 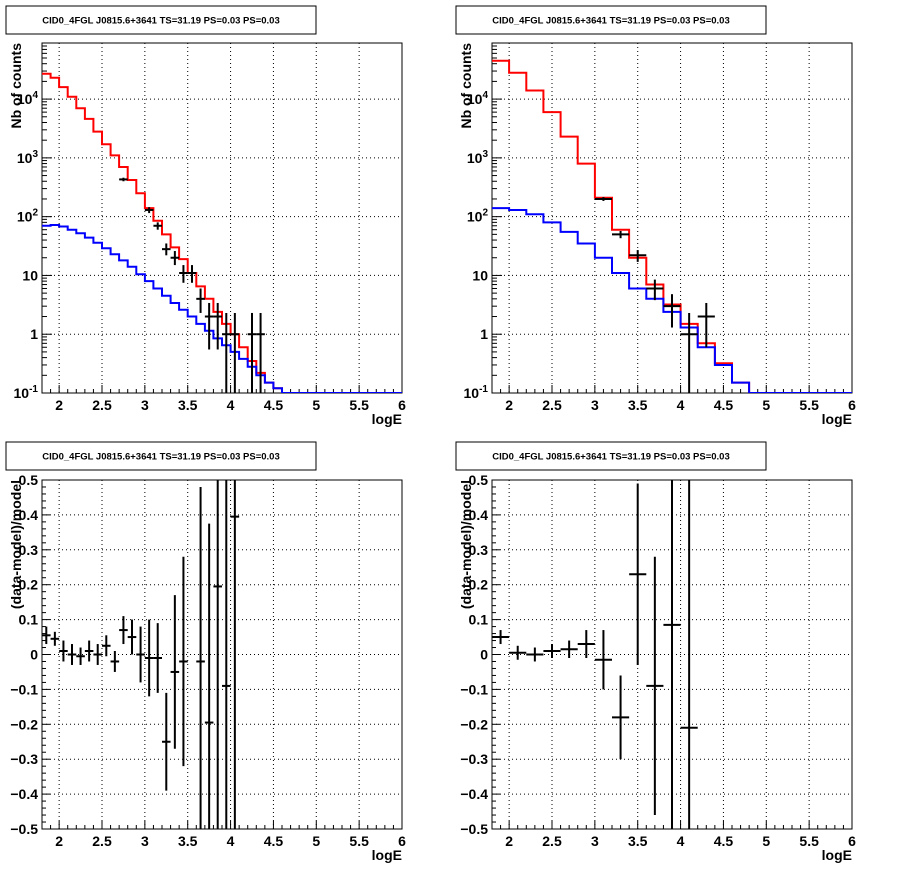 I want to click on y-tick-label: −0.4, so click(x=474, y=794).